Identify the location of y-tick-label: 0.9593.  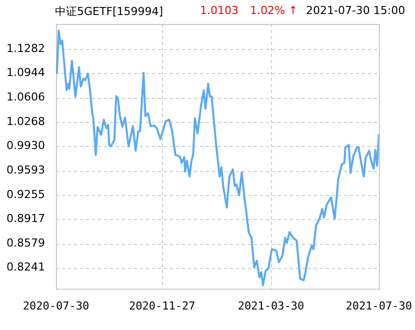
(25, 169).